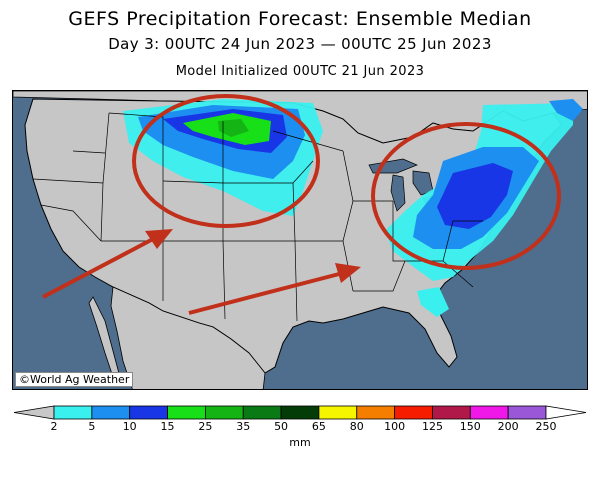 This screenshot has width=600, height=486. What do you see at coordinates (432, 426) in the screenshot?
I see `colorbar-tick-label: 125` at bounding box center [432, 426].